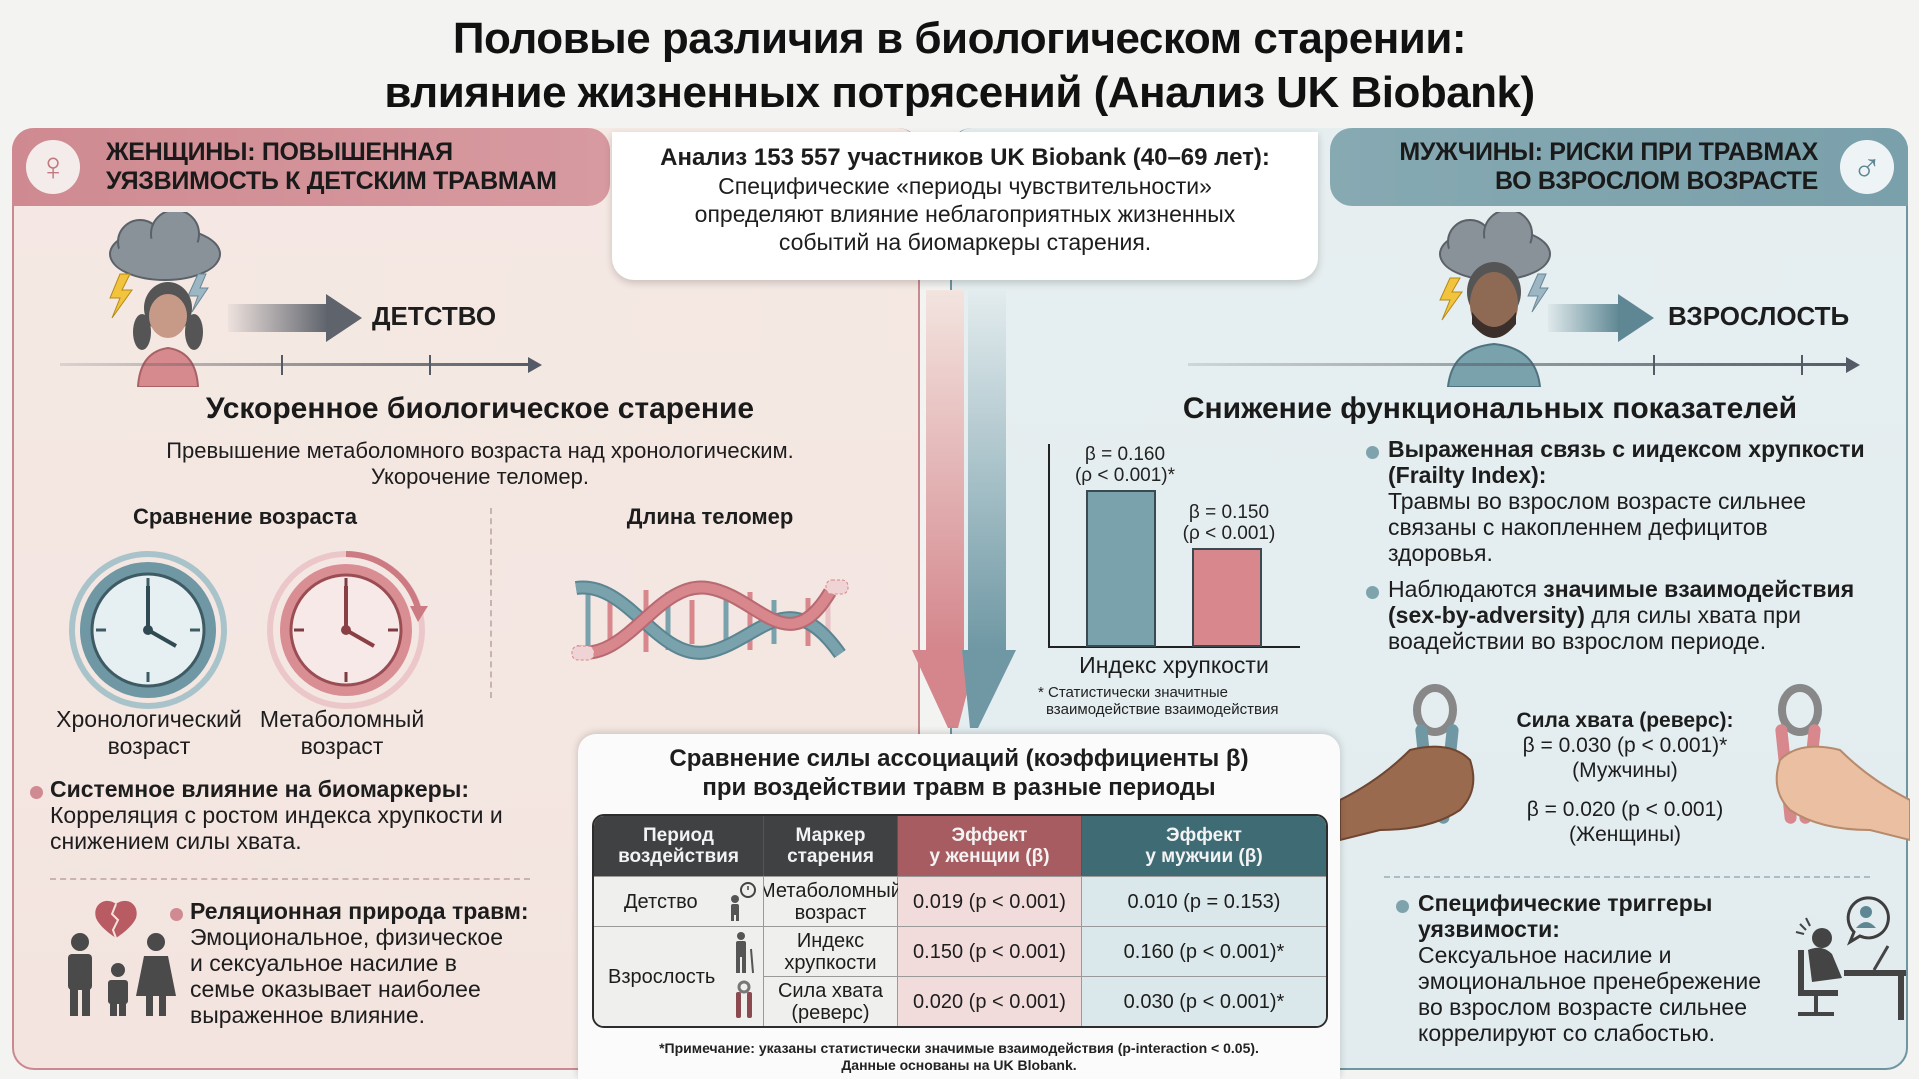 Image resolution: width=1919 pixels, height=1079 pixels. Describe the element at coordinates (964, 509) in the screenshot. I see `center-down-arrows` at that location.